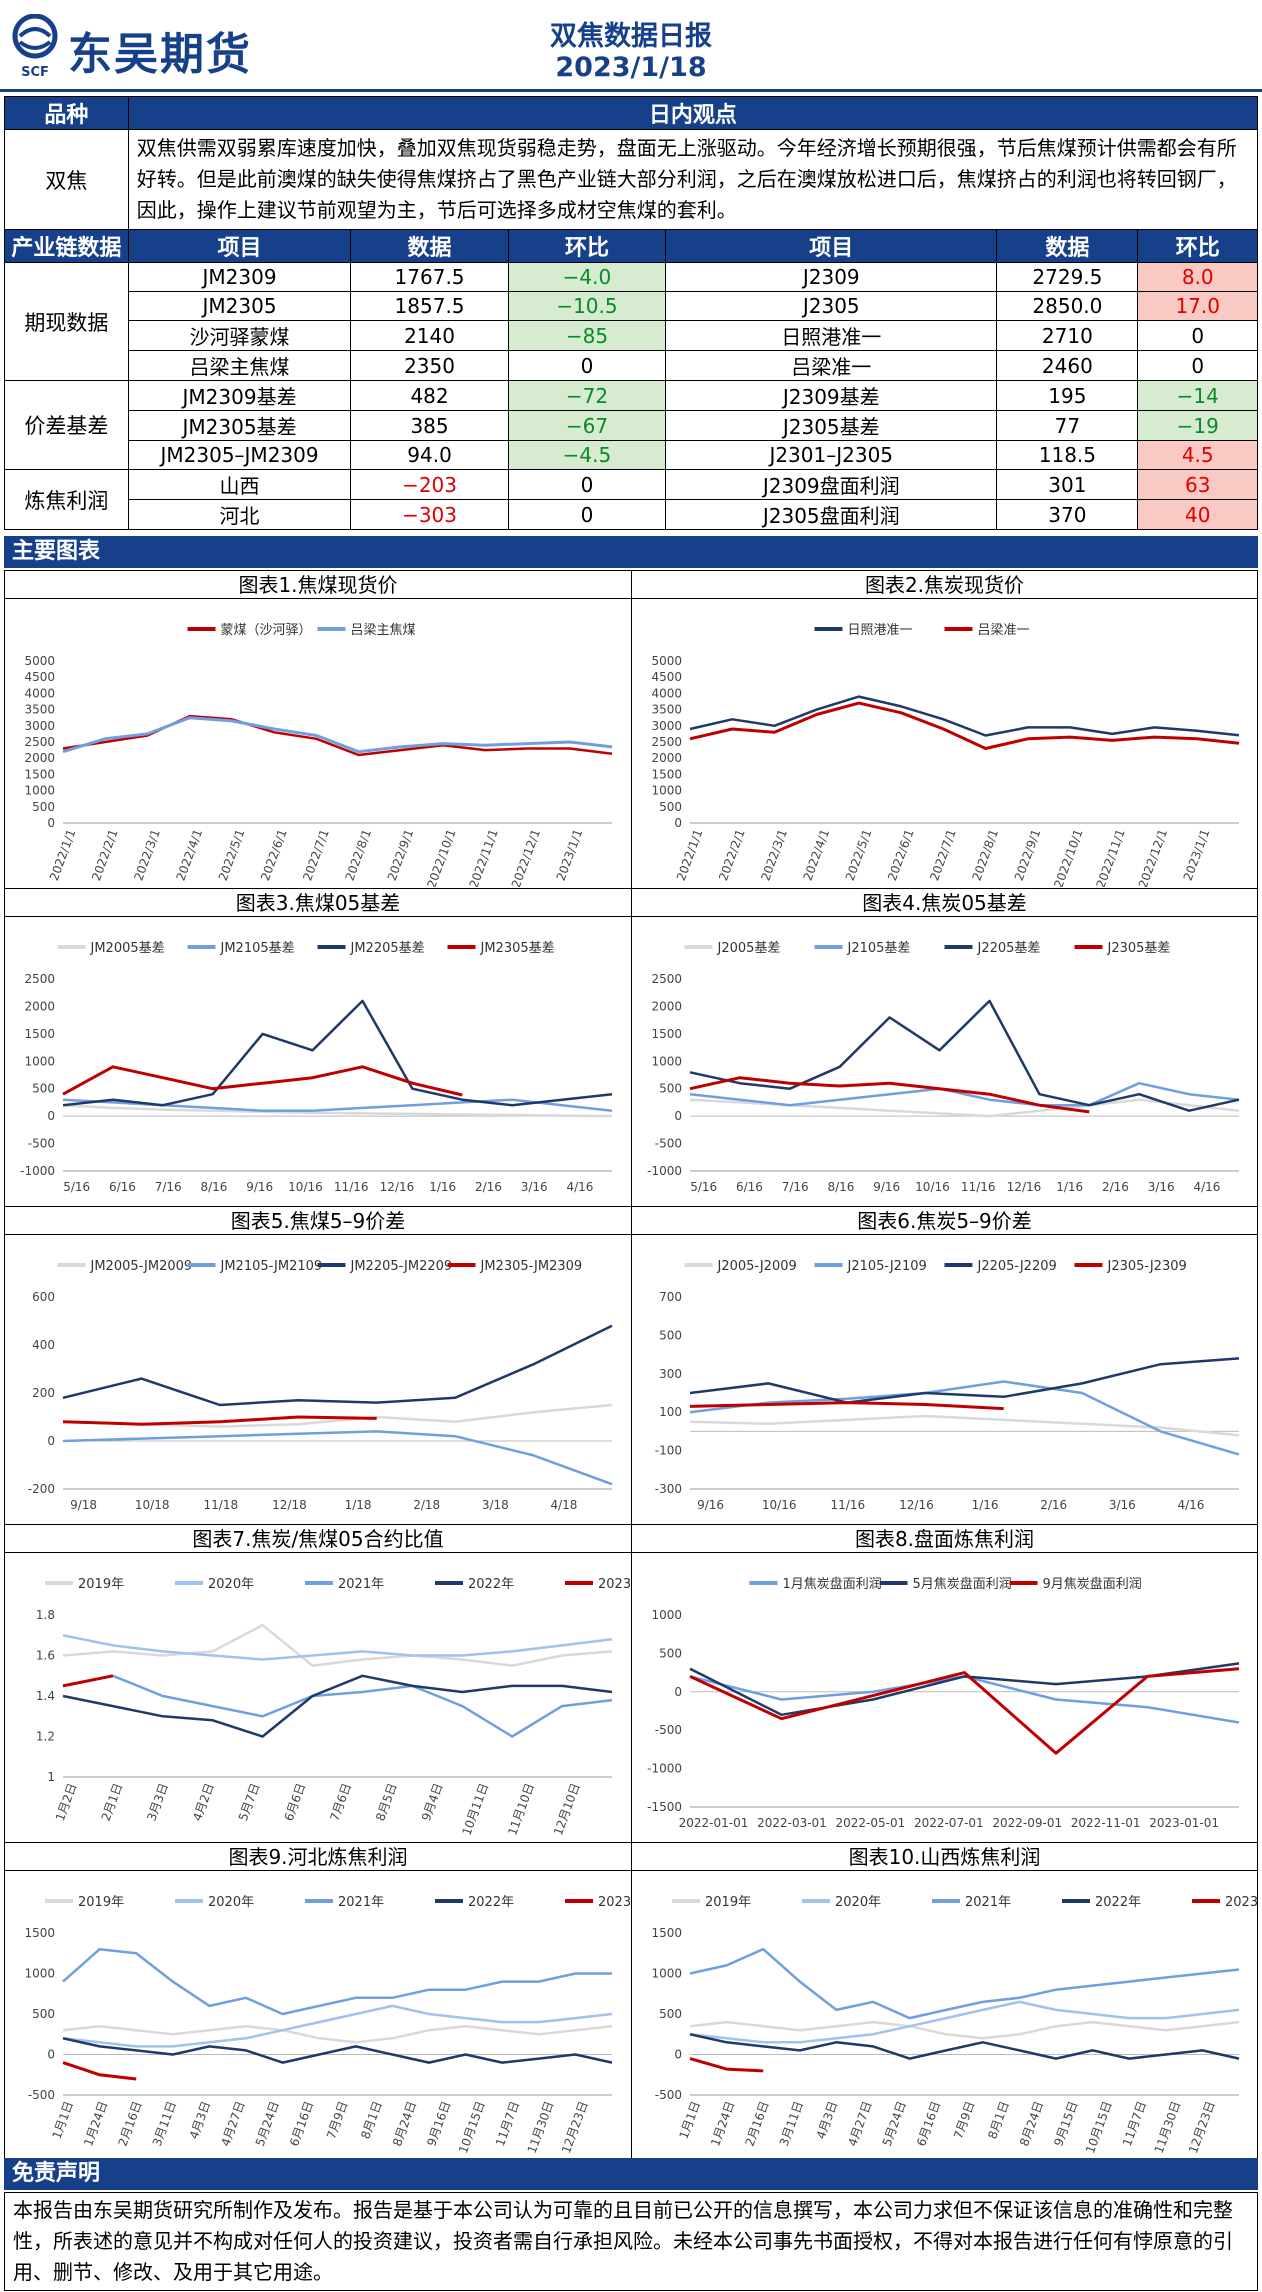  What do you see at coordinates (152, 1505) in the screenshot?
I see `x-tick-label: 10/18` at bounding box center [152, 1505].